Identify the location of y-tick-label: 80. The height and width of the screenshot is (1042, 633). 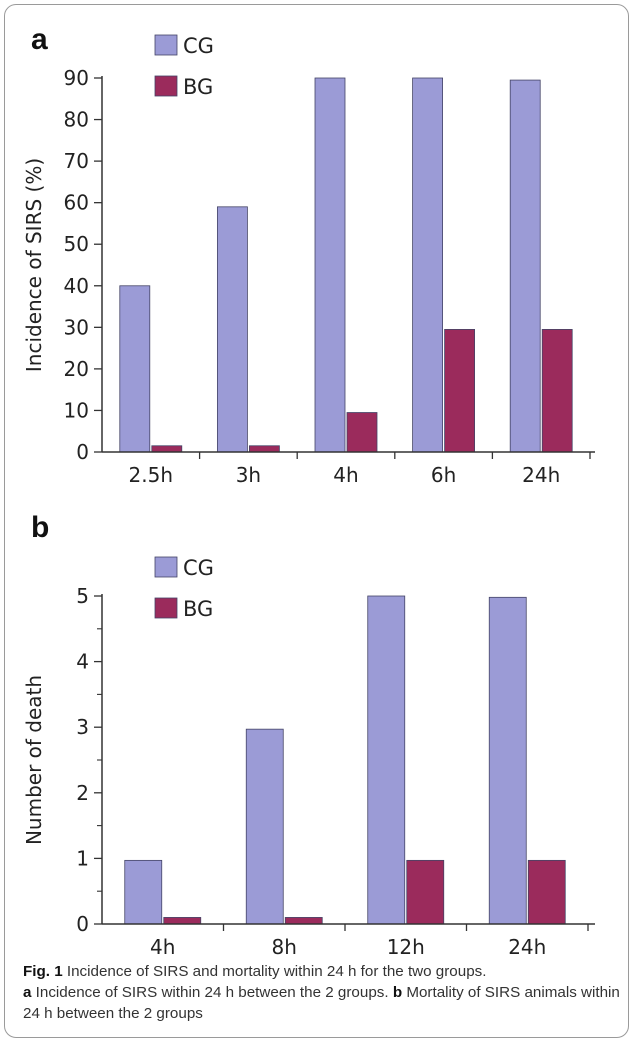
(76, 120).